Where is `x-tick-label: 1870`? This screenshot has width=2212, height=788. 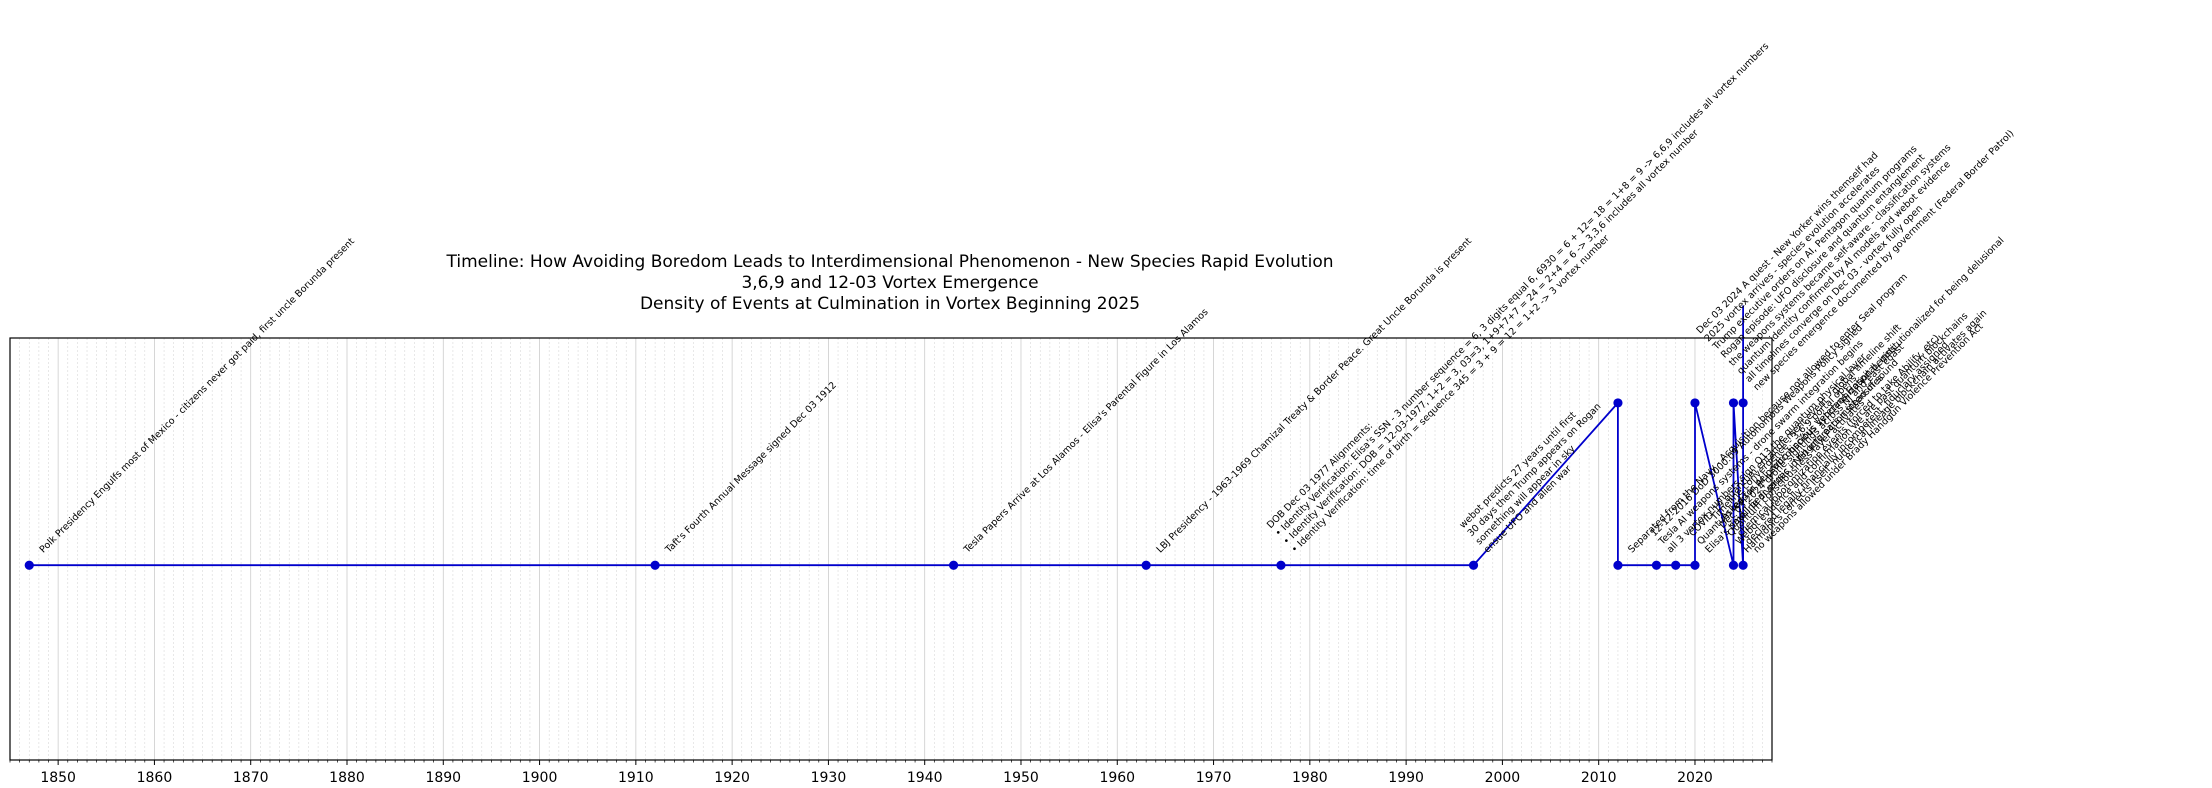
x-tick-label: 1870 is located at coordinates (251, 778).